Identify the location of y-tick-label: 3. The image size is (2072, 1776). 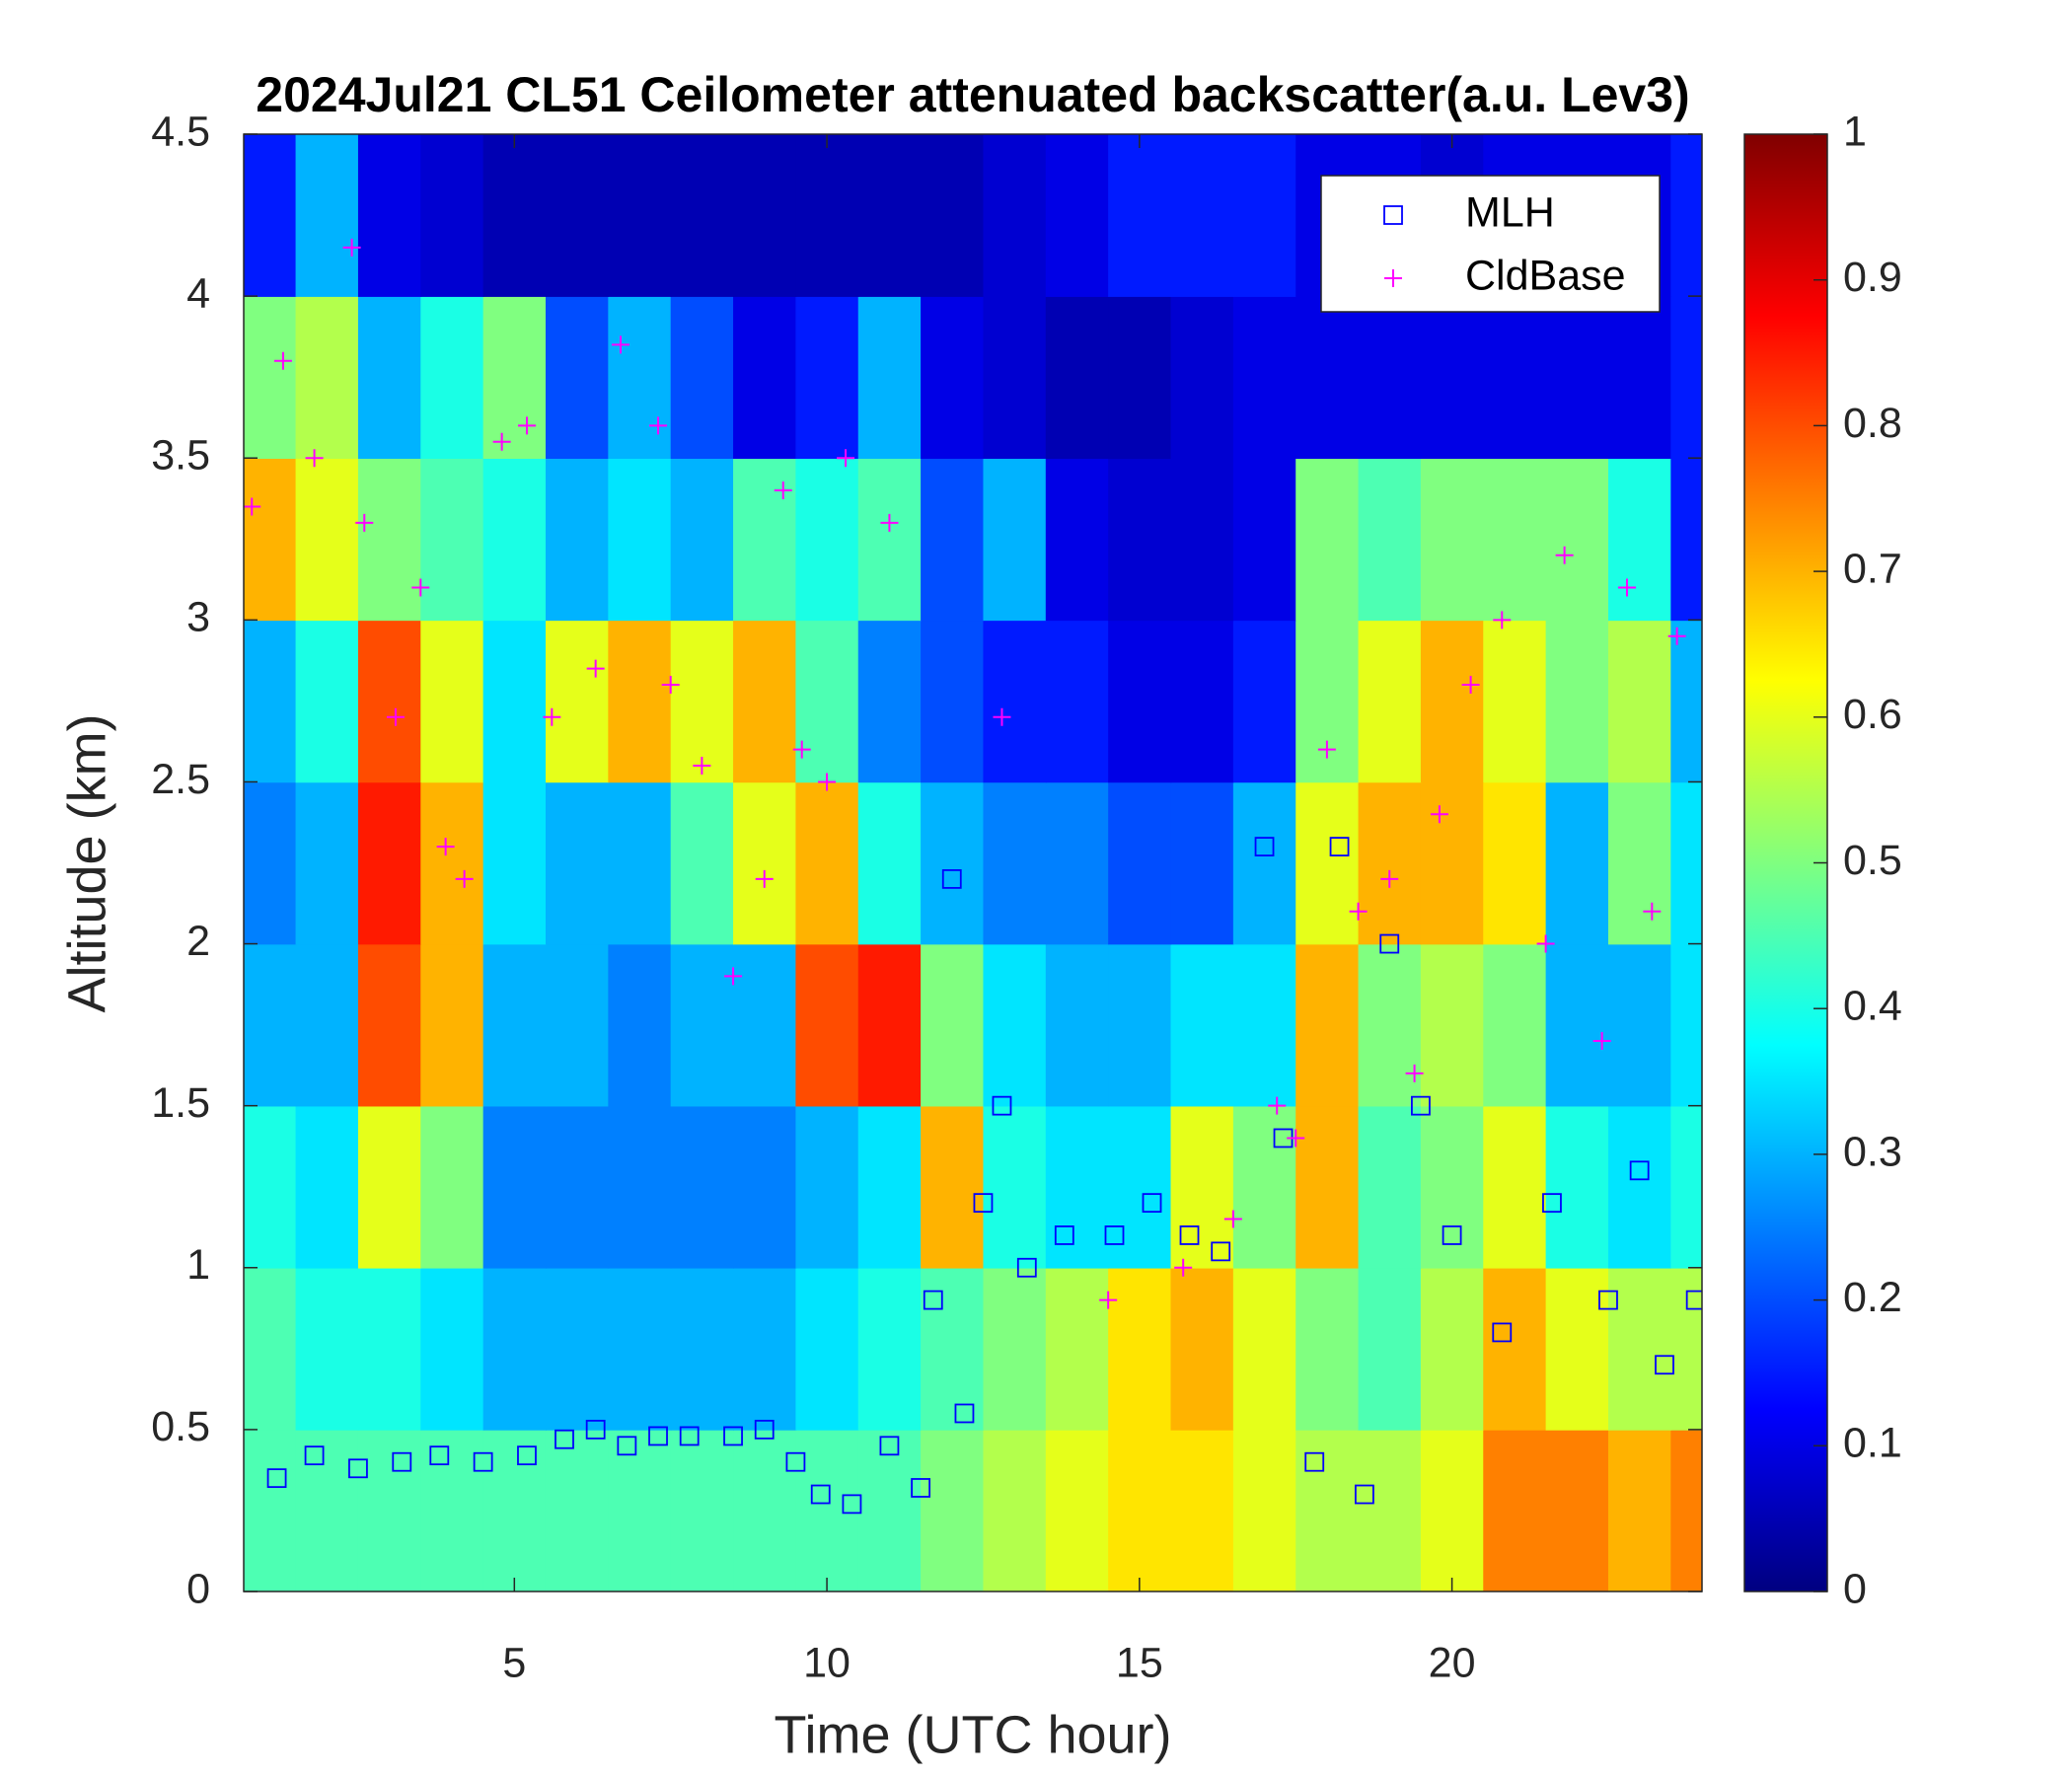
(198, 618).